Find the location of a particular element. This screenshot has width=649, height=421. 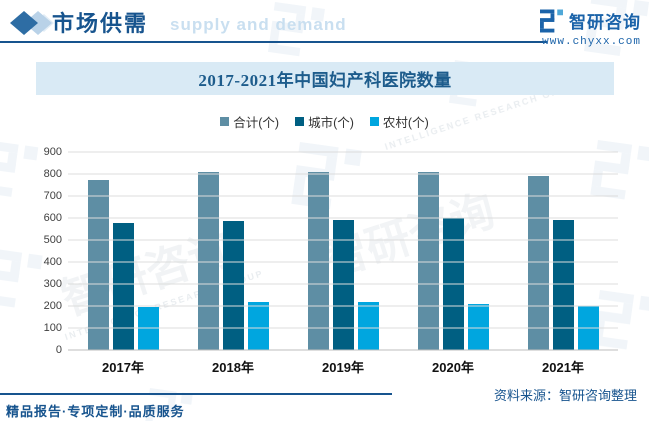

bar-农村(个)-2018年 is located at coordinates (258, 325).